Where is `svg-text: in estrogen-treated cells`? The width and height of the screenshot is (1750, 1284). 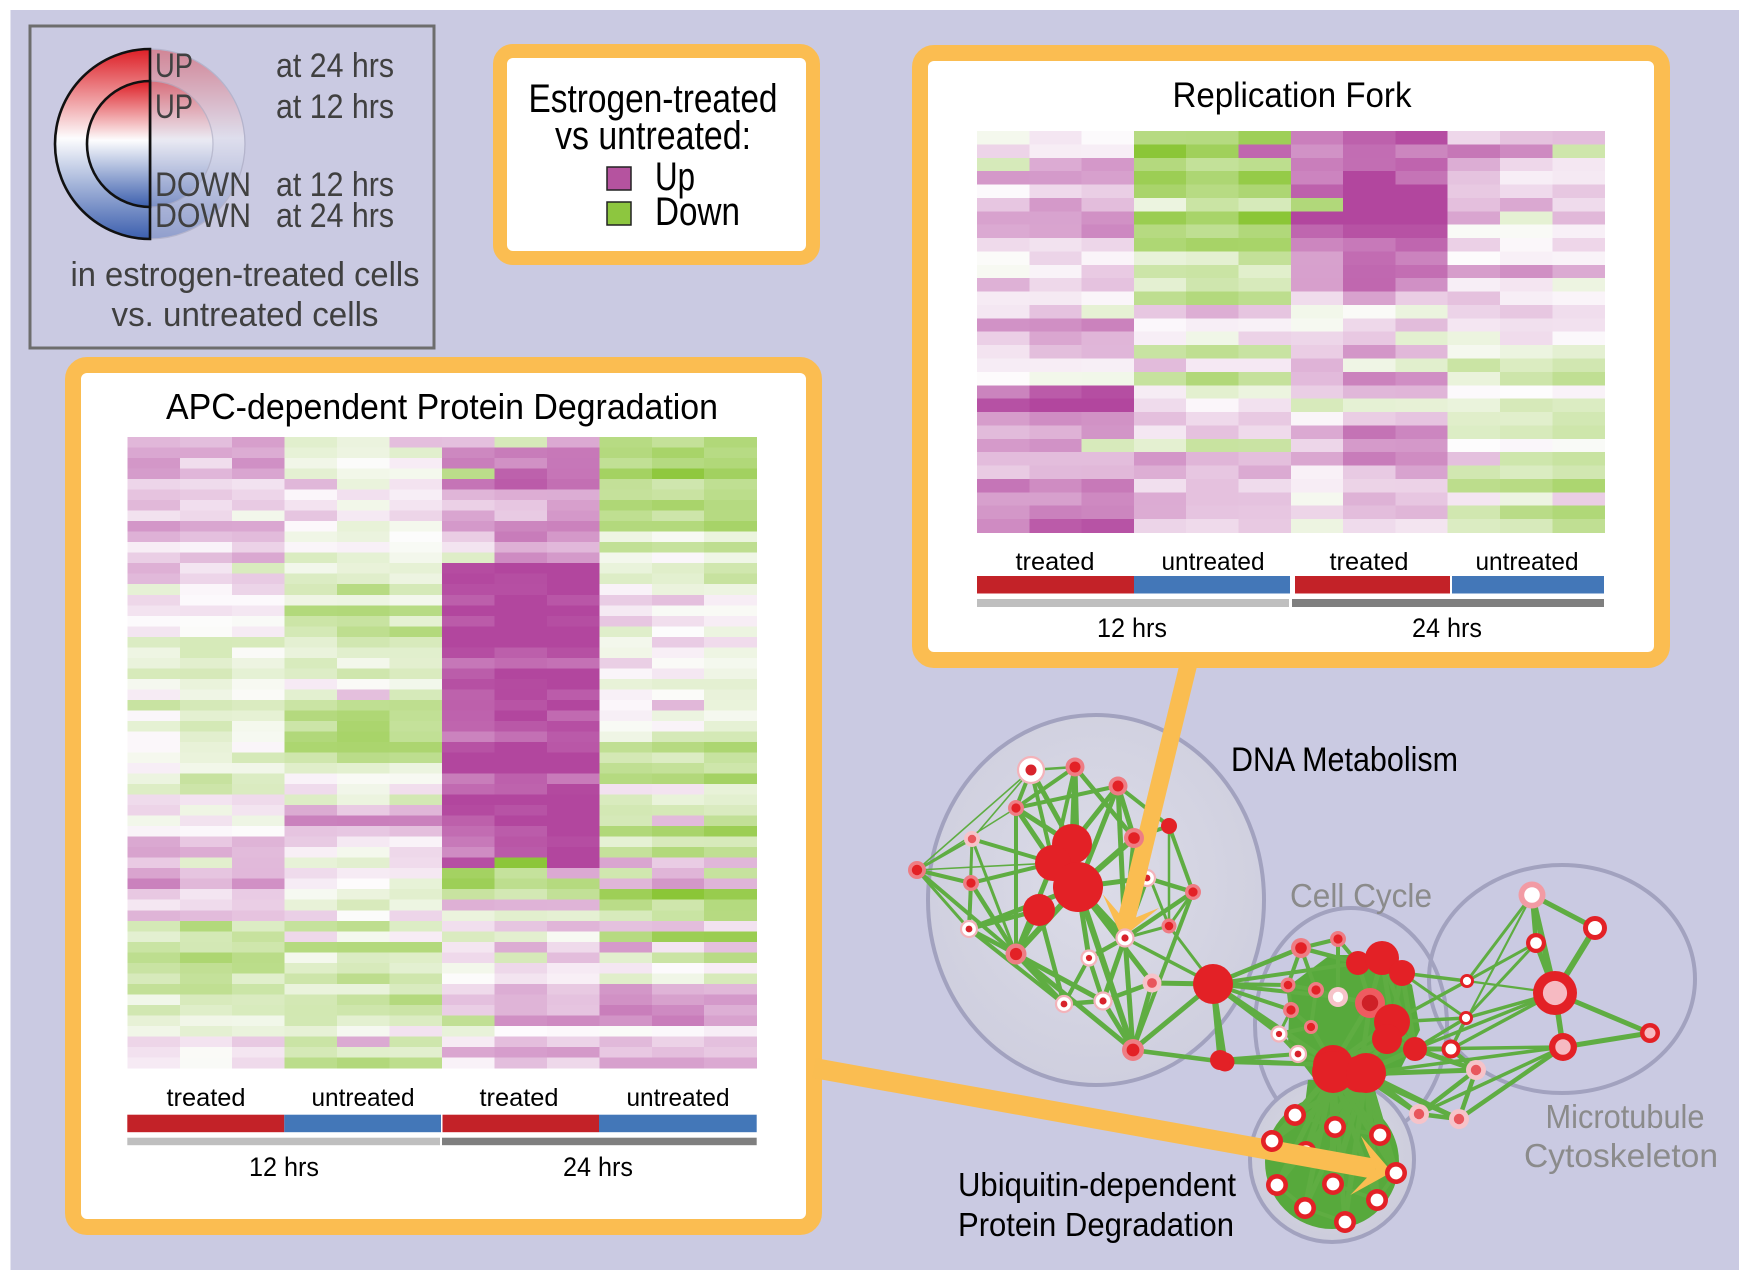
svg-text: in estrogen-treated cells is located at coordinates (245, 275).